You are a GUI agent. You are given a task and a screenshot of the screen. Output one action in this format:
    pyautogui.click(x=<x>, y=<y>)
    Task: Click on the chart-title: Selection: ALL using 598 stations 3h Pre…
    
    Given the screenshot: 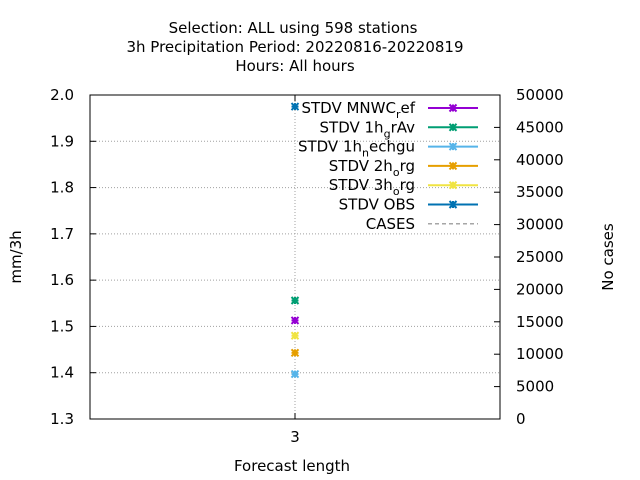 What is the action you would take?
    pyautogui.click(x=294, y=47)
    